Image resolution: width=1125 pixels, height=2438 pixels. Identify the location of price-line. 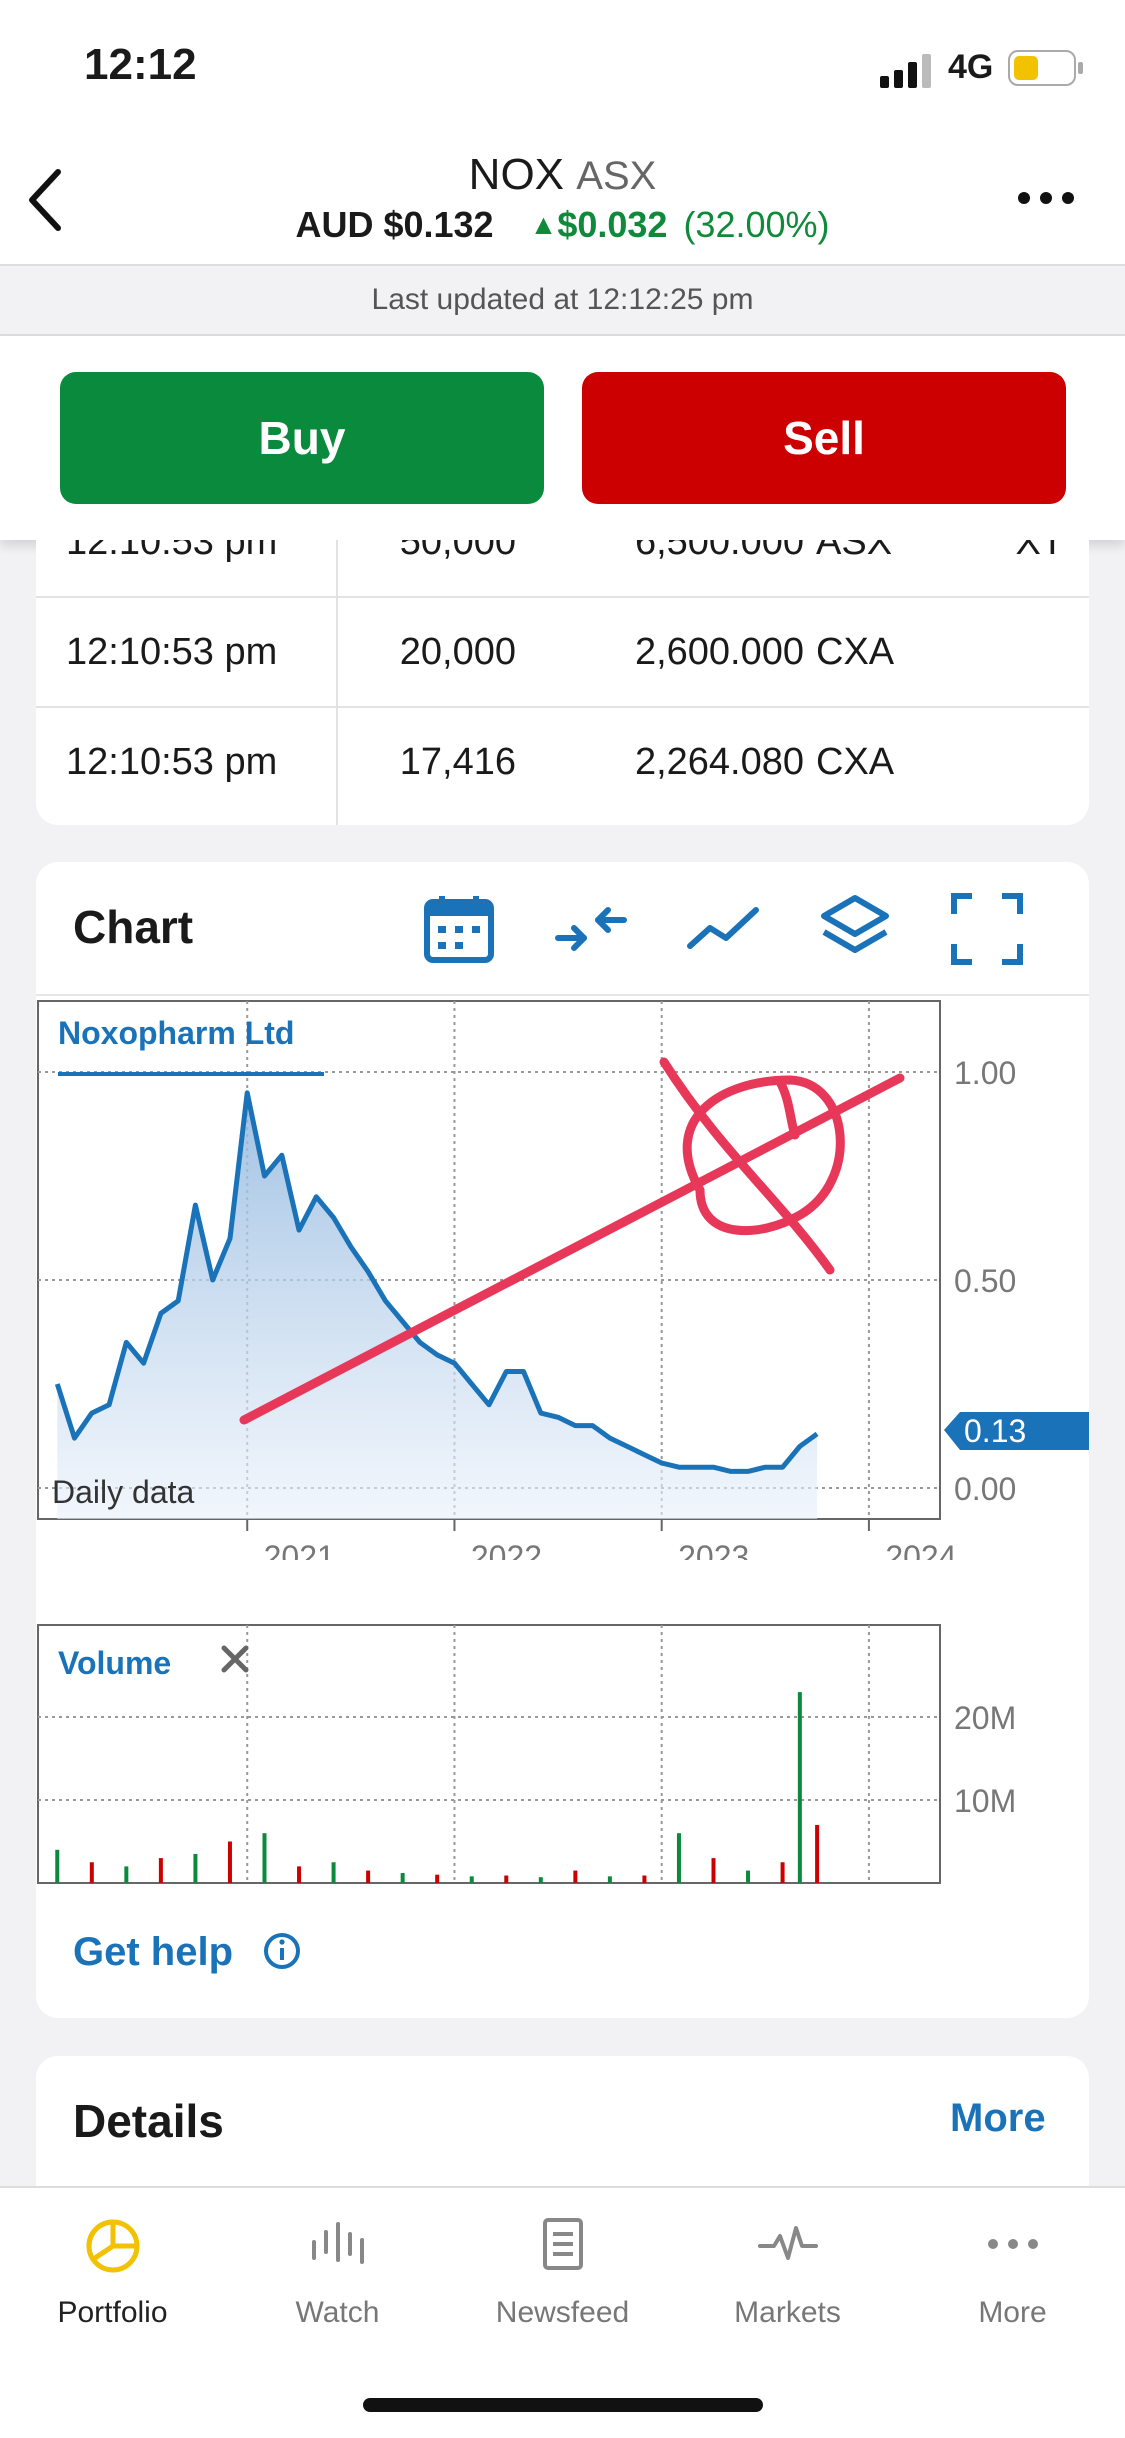
(436, 1282).